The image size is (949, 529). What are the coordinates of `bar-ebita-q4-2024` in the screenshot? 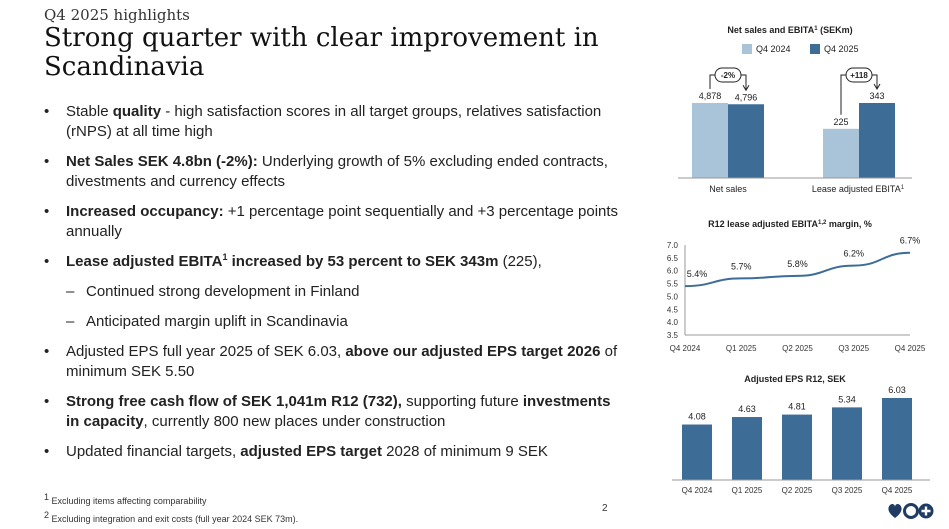 It's located at (841, 153).